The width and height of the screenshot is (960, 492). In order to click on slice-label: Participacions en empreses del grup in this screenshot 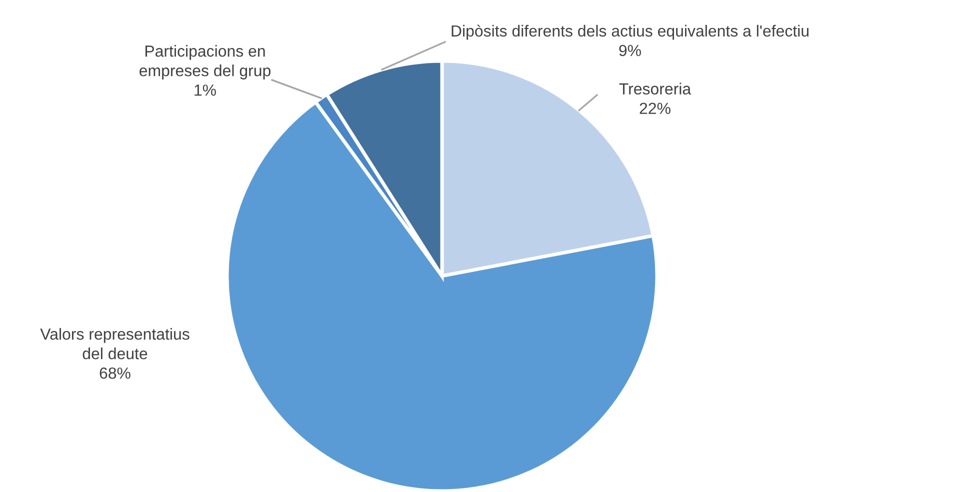, I will do `click(205, 62)`.